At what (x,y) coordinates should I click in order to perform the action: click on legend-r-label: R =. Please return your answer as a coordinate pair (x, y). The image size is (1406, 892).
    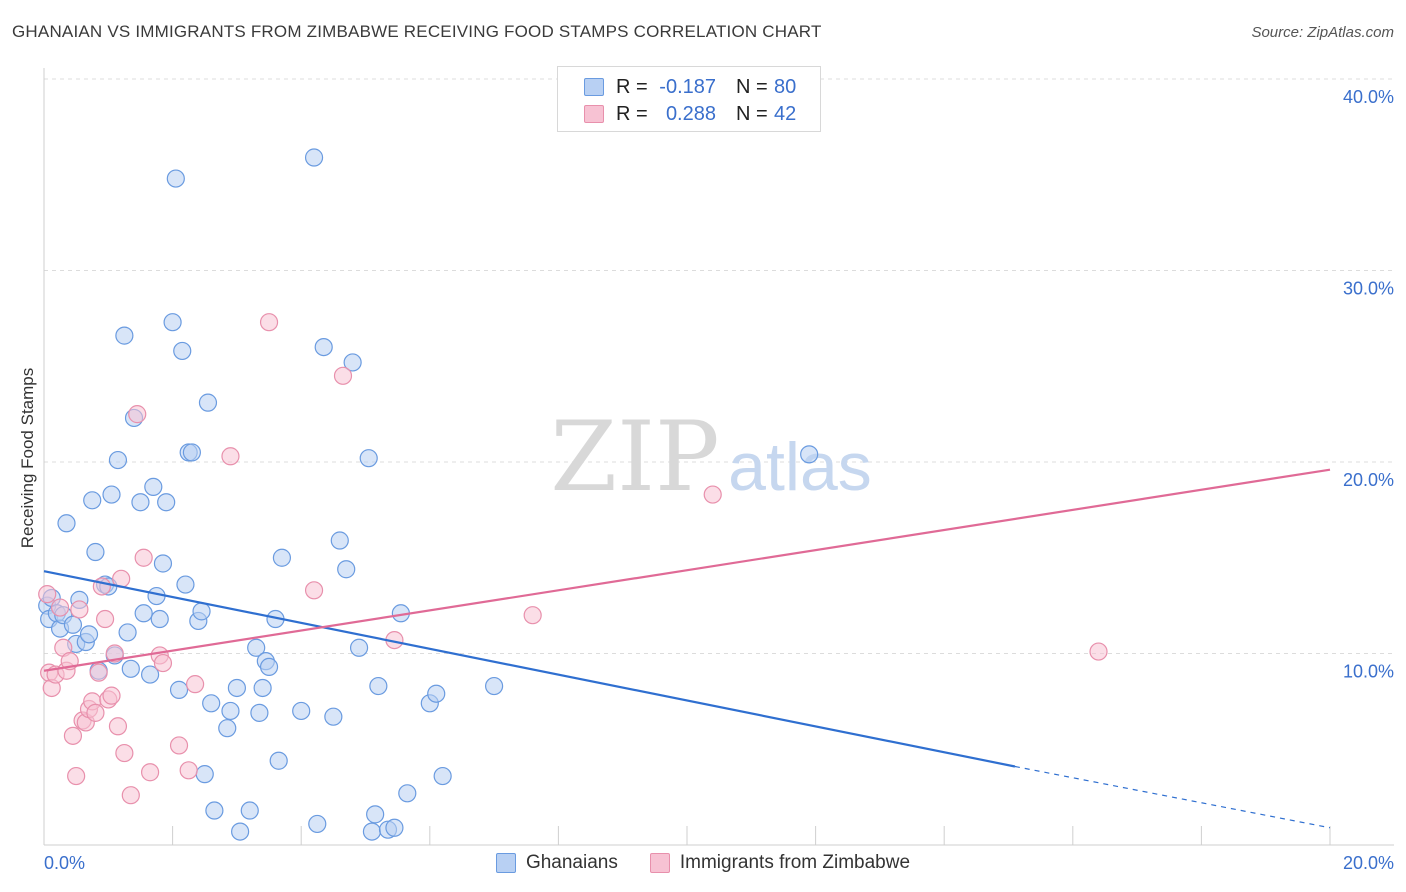
    Looking at the image, I should click on (632, 113).